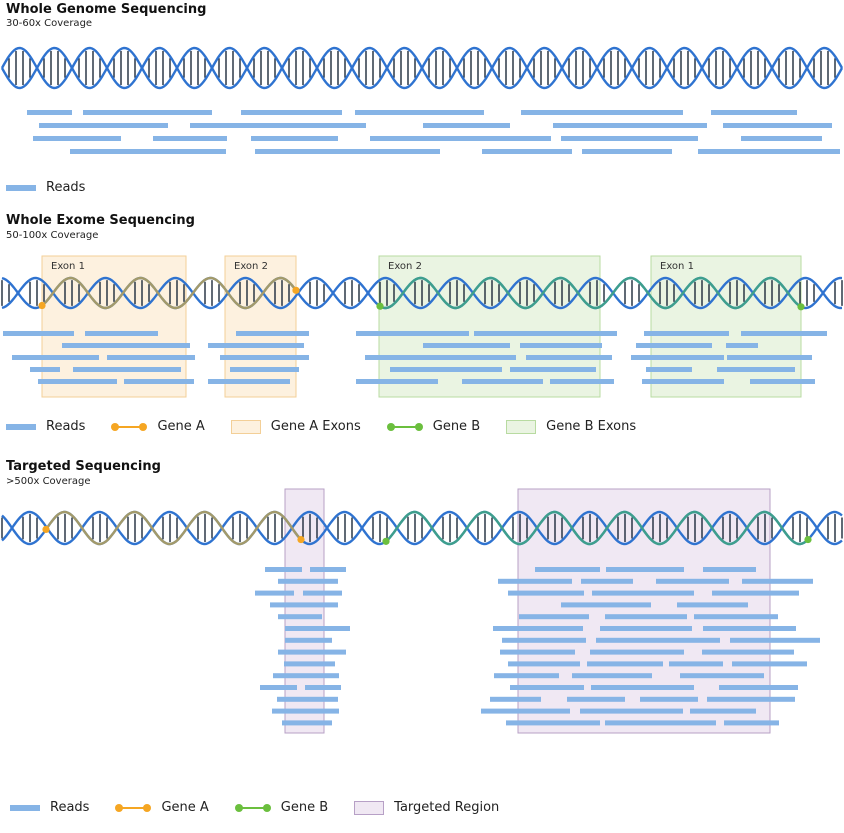  I want to click on wgs-title: Whole Genome Sequencing, so click(106, 9).